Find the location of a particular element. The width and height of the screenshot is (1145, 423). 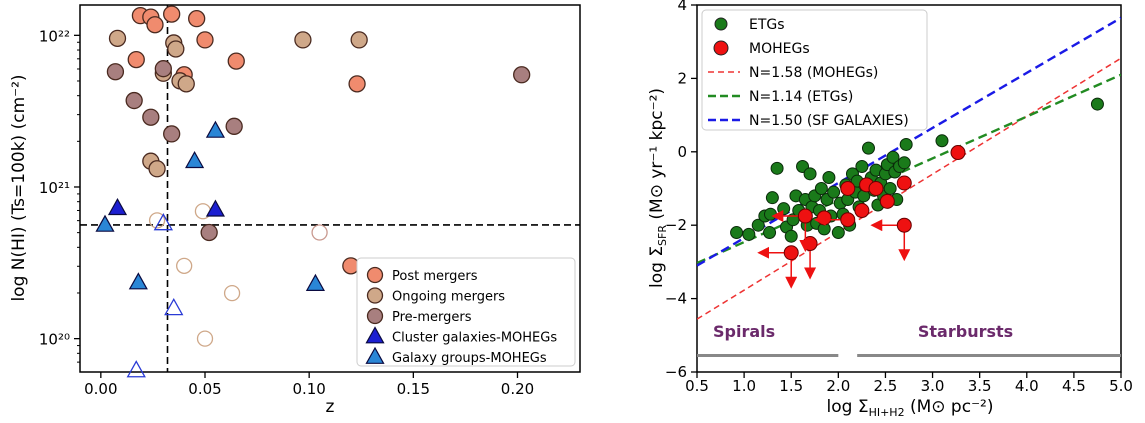

y-tick-label: 10²² is located at coordinates (54, 36).